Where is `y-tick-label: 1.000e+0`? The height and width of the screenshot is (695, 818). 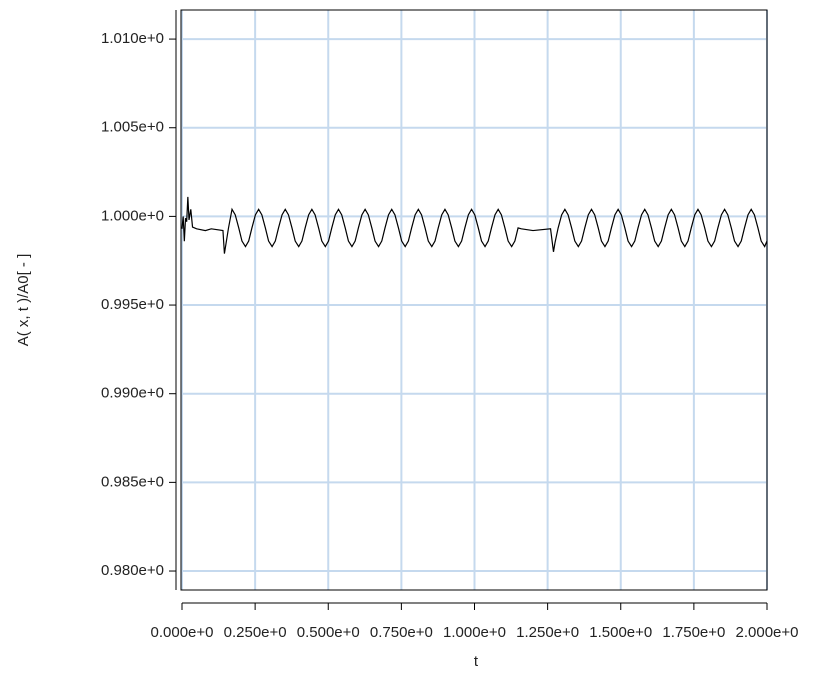
y-tick-label: 1.000e+0 is located at coordinates (132, 215).